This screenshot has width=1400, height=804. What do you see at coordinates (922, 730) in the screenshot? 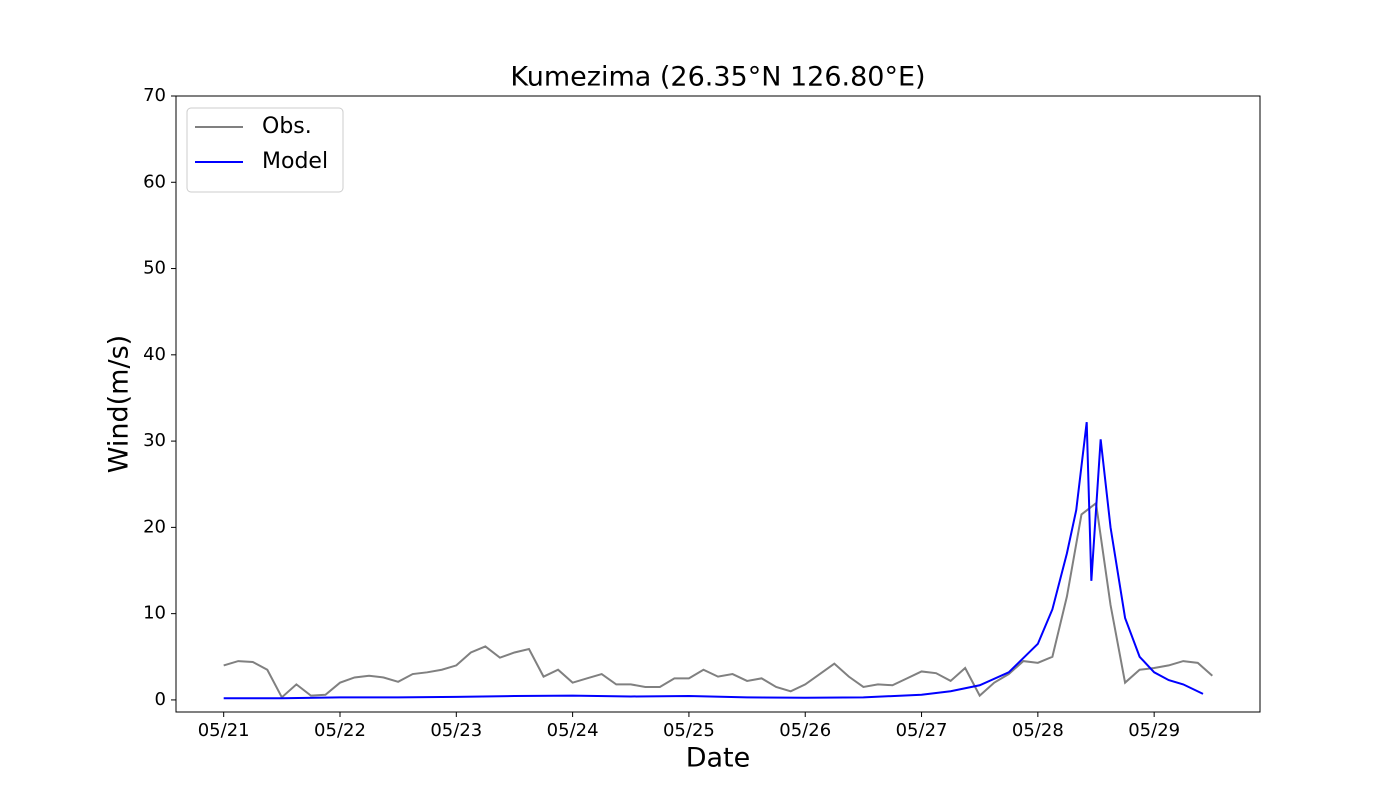
I see `x-tick-label: 05/27` at bounding box center [922, 730].